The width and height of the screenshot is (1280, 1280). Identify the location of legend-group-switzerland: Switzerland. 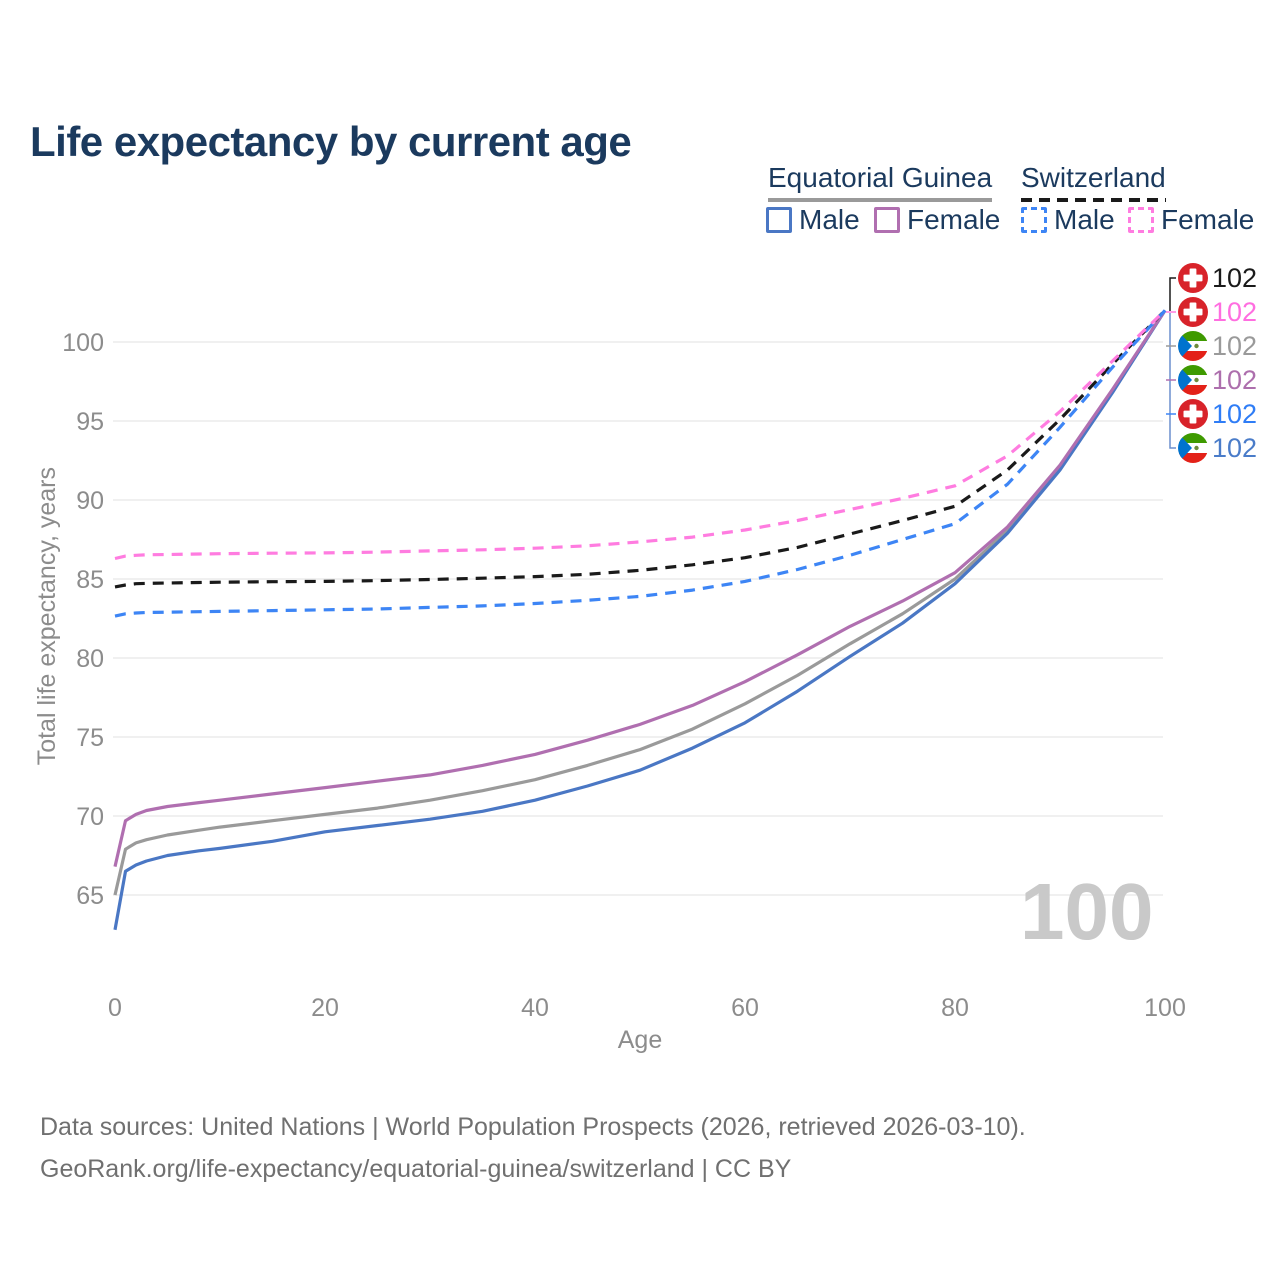
(1093, 182).